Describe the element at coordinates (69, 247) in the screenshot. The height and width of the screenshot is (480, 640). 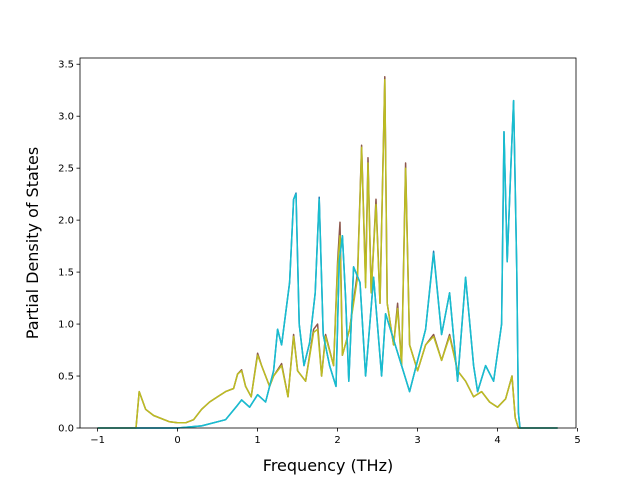
I see `y-axis-ticks: 0.0 0.5 1.0 1.5 2.0 2.5 3.0 3.5` at that location.